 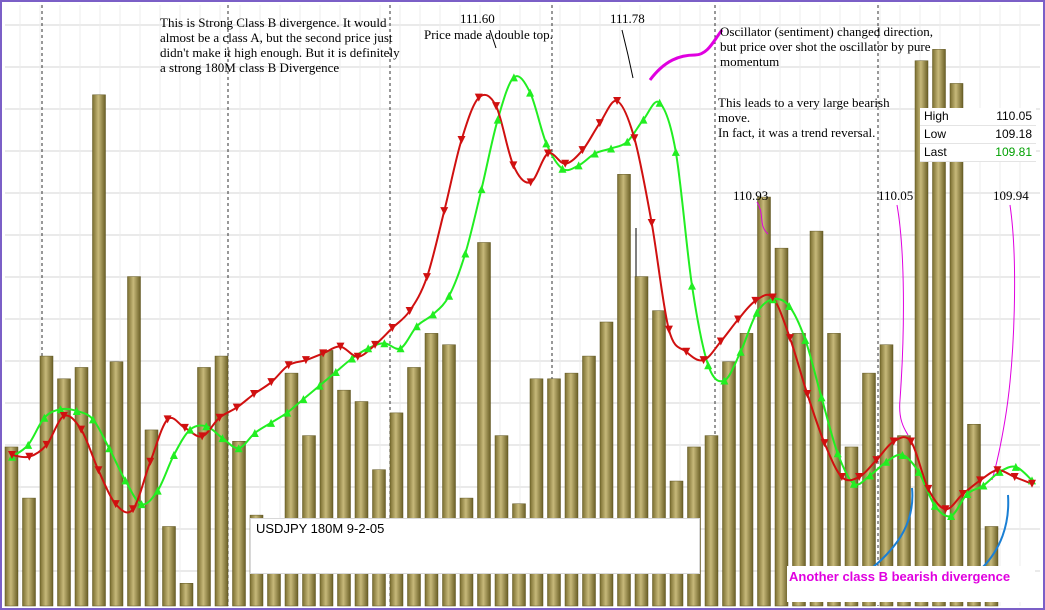 What do you see at coordinates (936, 116) in the screenshot?
I see `high-label: High` at bounding box center [936, 116].